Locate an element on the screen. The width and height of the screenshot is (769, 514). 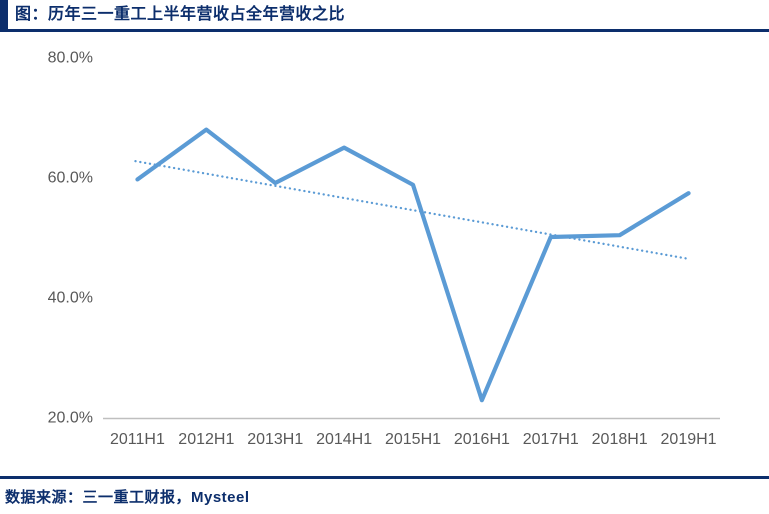
x-tick-label: 2013H1 is located at coordinates (275, 439).